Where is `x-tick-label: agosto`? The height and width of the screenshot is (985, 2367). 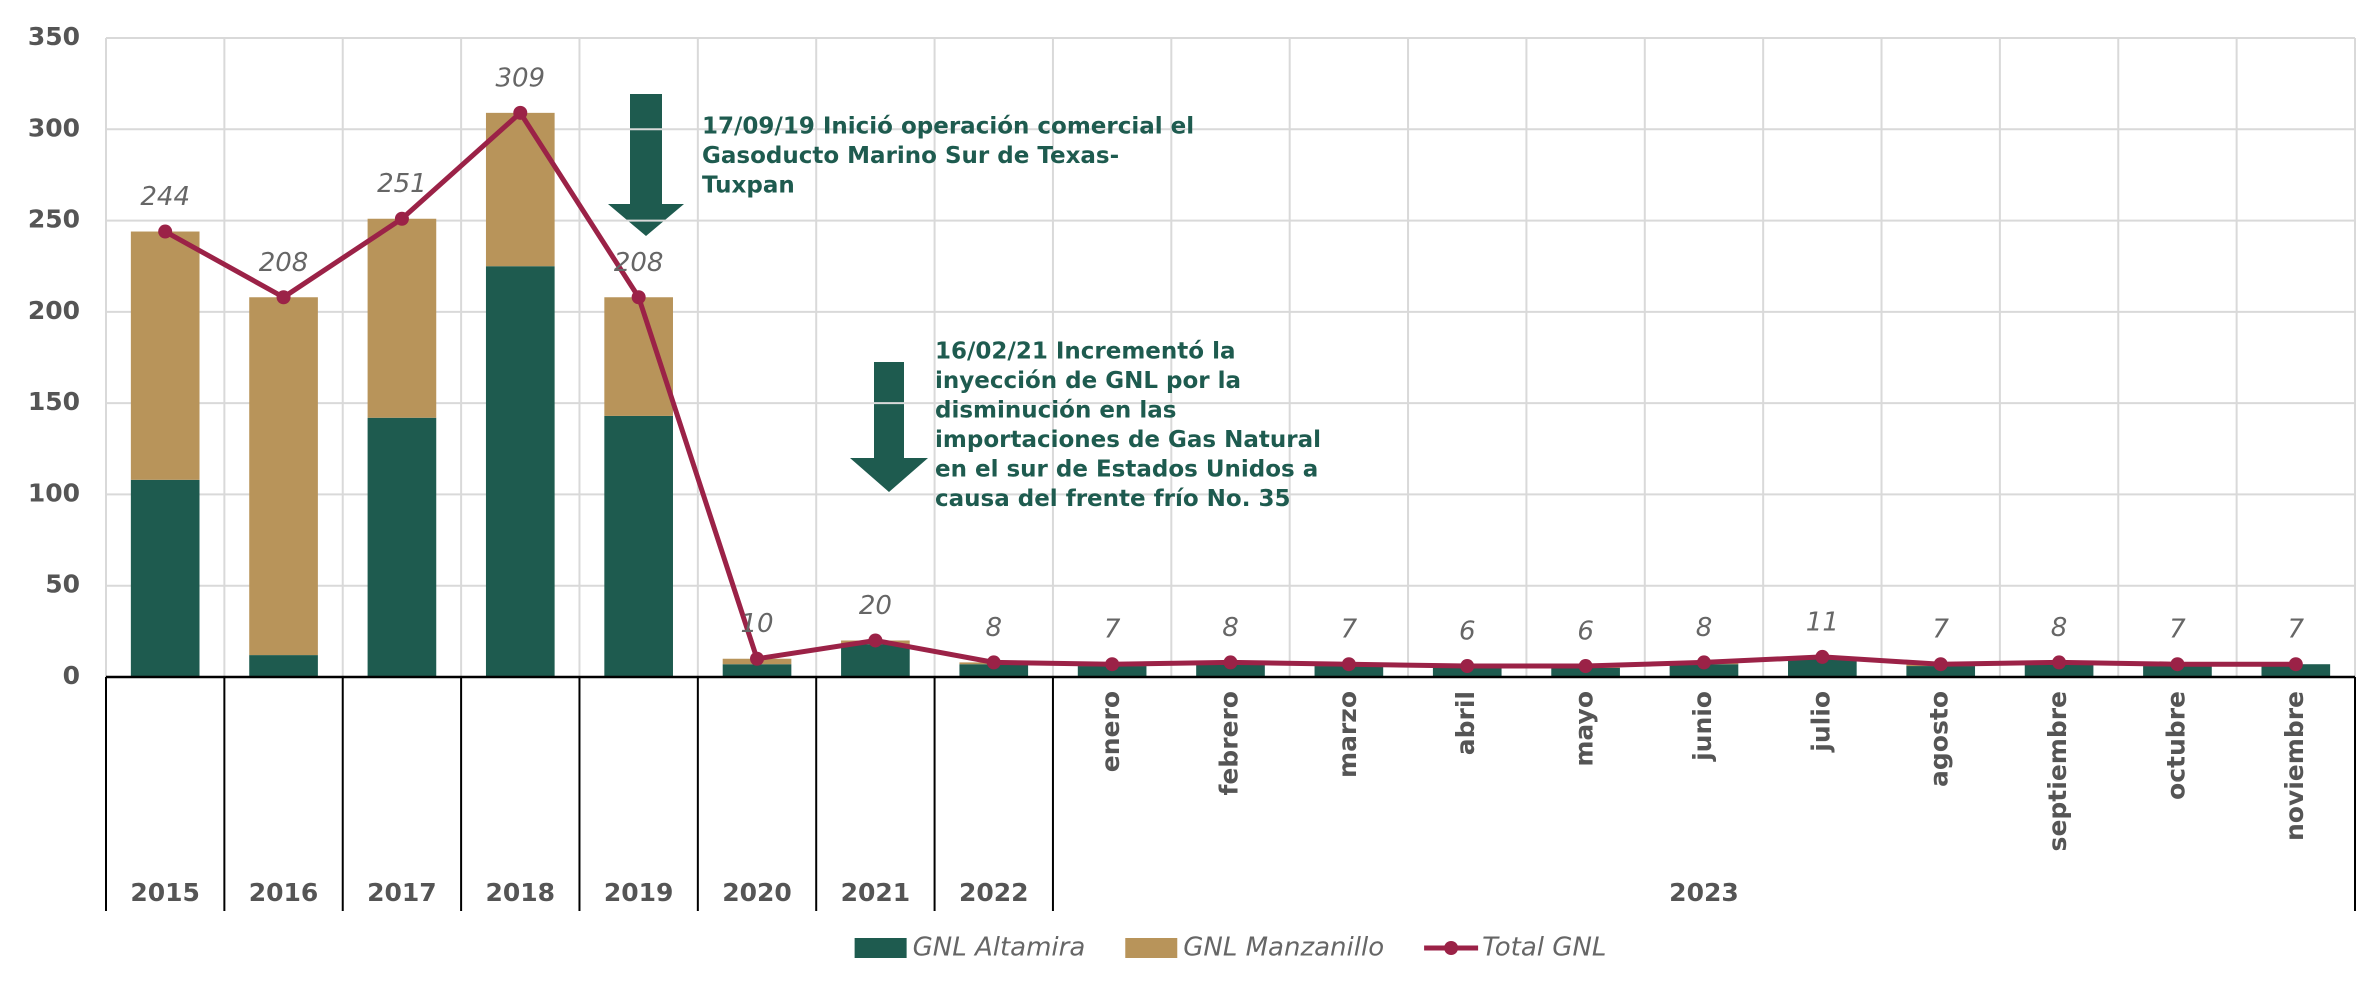
x-tick-label: agosto is located at coordinates (1939, 739).